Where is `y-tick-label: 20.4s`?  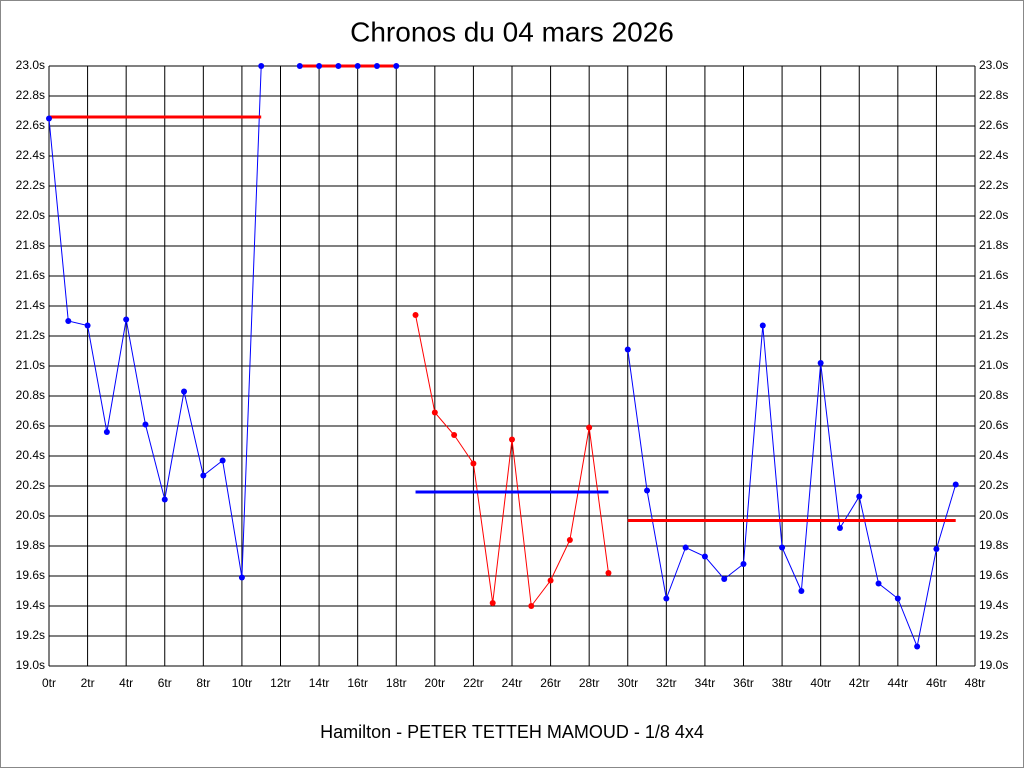
y-tick-label: 20.4s is located at coordinates (30, 455).